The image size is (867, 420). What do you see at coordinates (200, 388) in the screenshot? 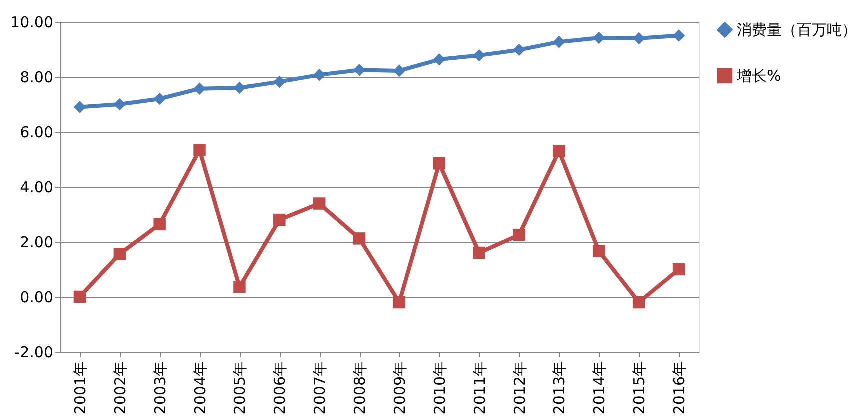
I see `x-tick-label: 2004年` at bounding box center [200, 388].